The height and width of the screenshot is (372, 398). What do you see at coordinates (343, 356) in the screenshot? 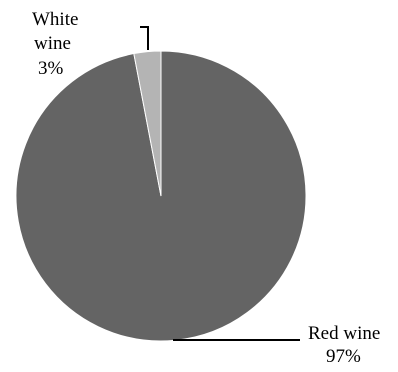
I see `red-wine-label-pct: 97%` at bounding box center [343, 356].